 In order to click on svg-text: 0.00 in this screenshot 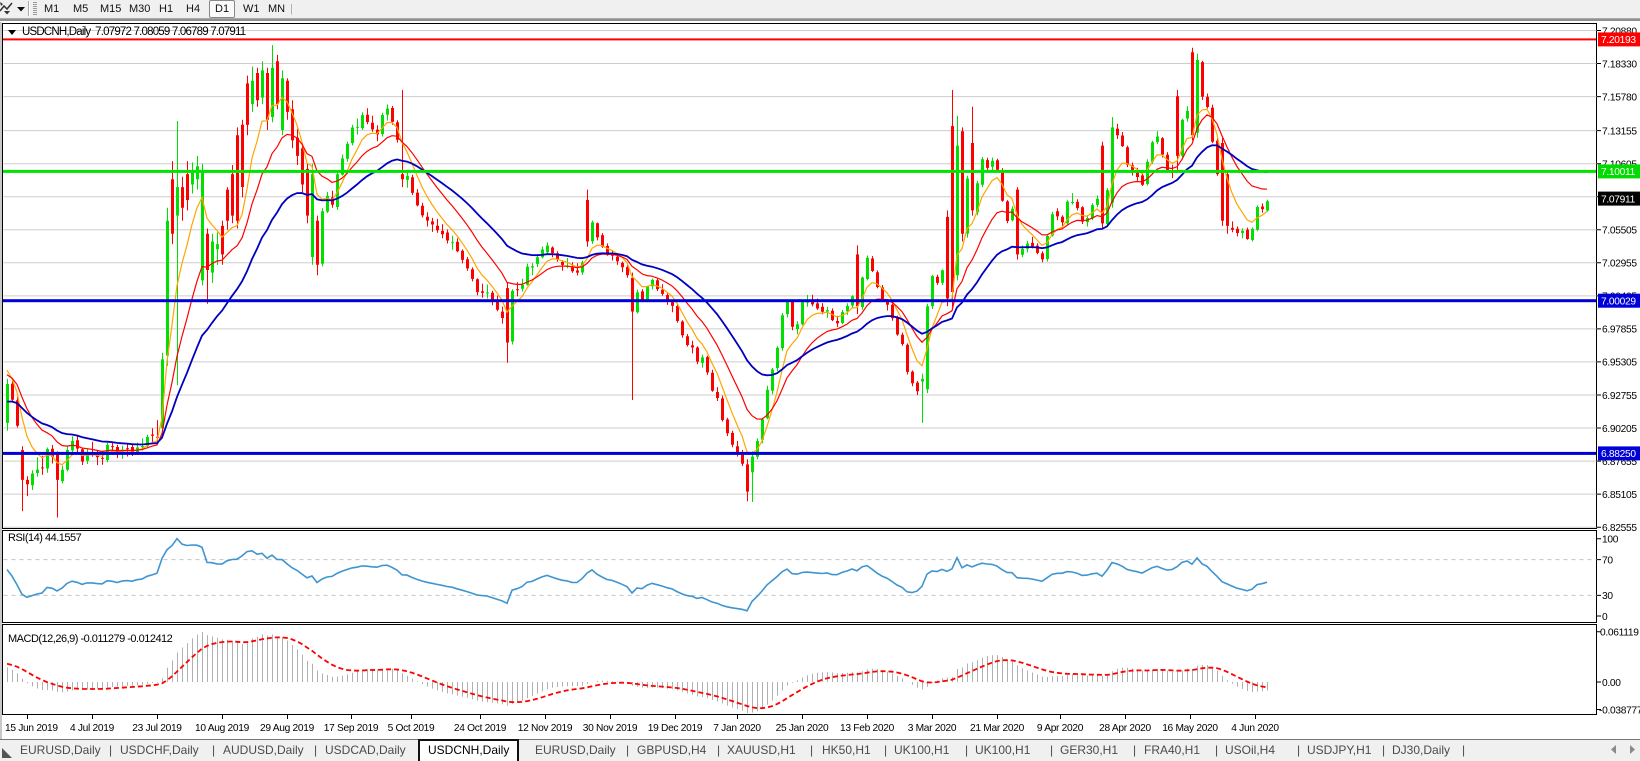, I will do `click(1611, 683)`.